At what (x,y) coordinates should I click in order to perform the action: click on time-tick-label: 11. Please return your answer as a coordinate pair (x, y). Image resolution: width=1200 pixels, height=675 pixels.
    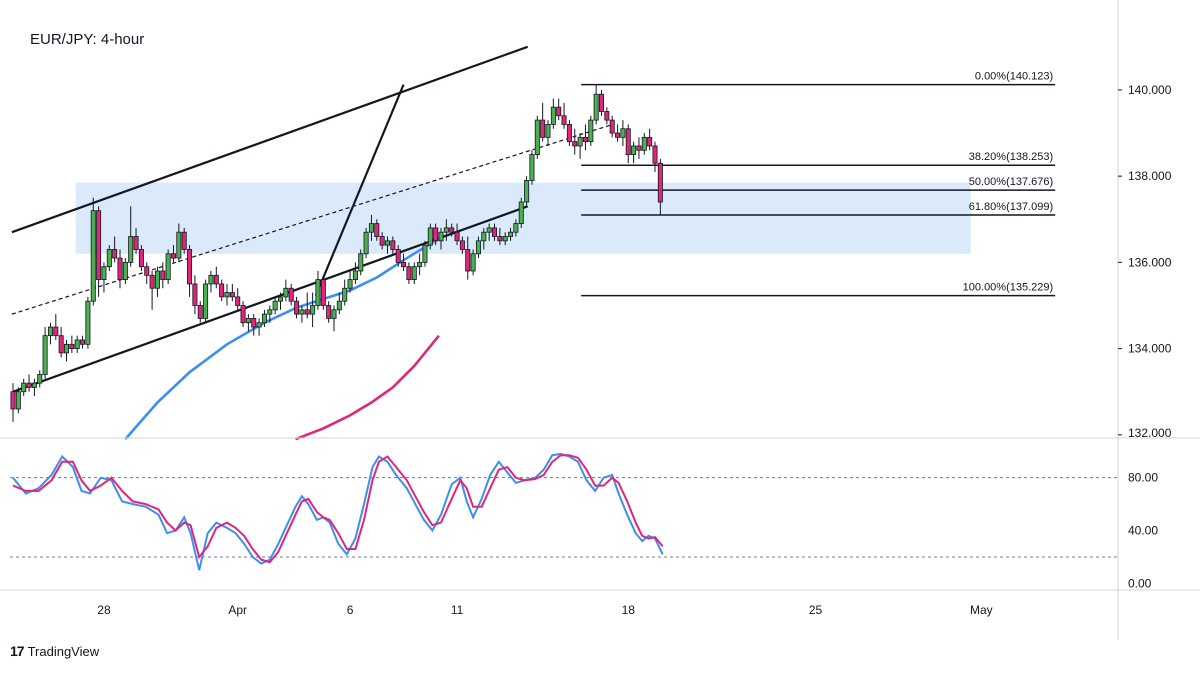
    Looking at the image, I should click on (457, 610).